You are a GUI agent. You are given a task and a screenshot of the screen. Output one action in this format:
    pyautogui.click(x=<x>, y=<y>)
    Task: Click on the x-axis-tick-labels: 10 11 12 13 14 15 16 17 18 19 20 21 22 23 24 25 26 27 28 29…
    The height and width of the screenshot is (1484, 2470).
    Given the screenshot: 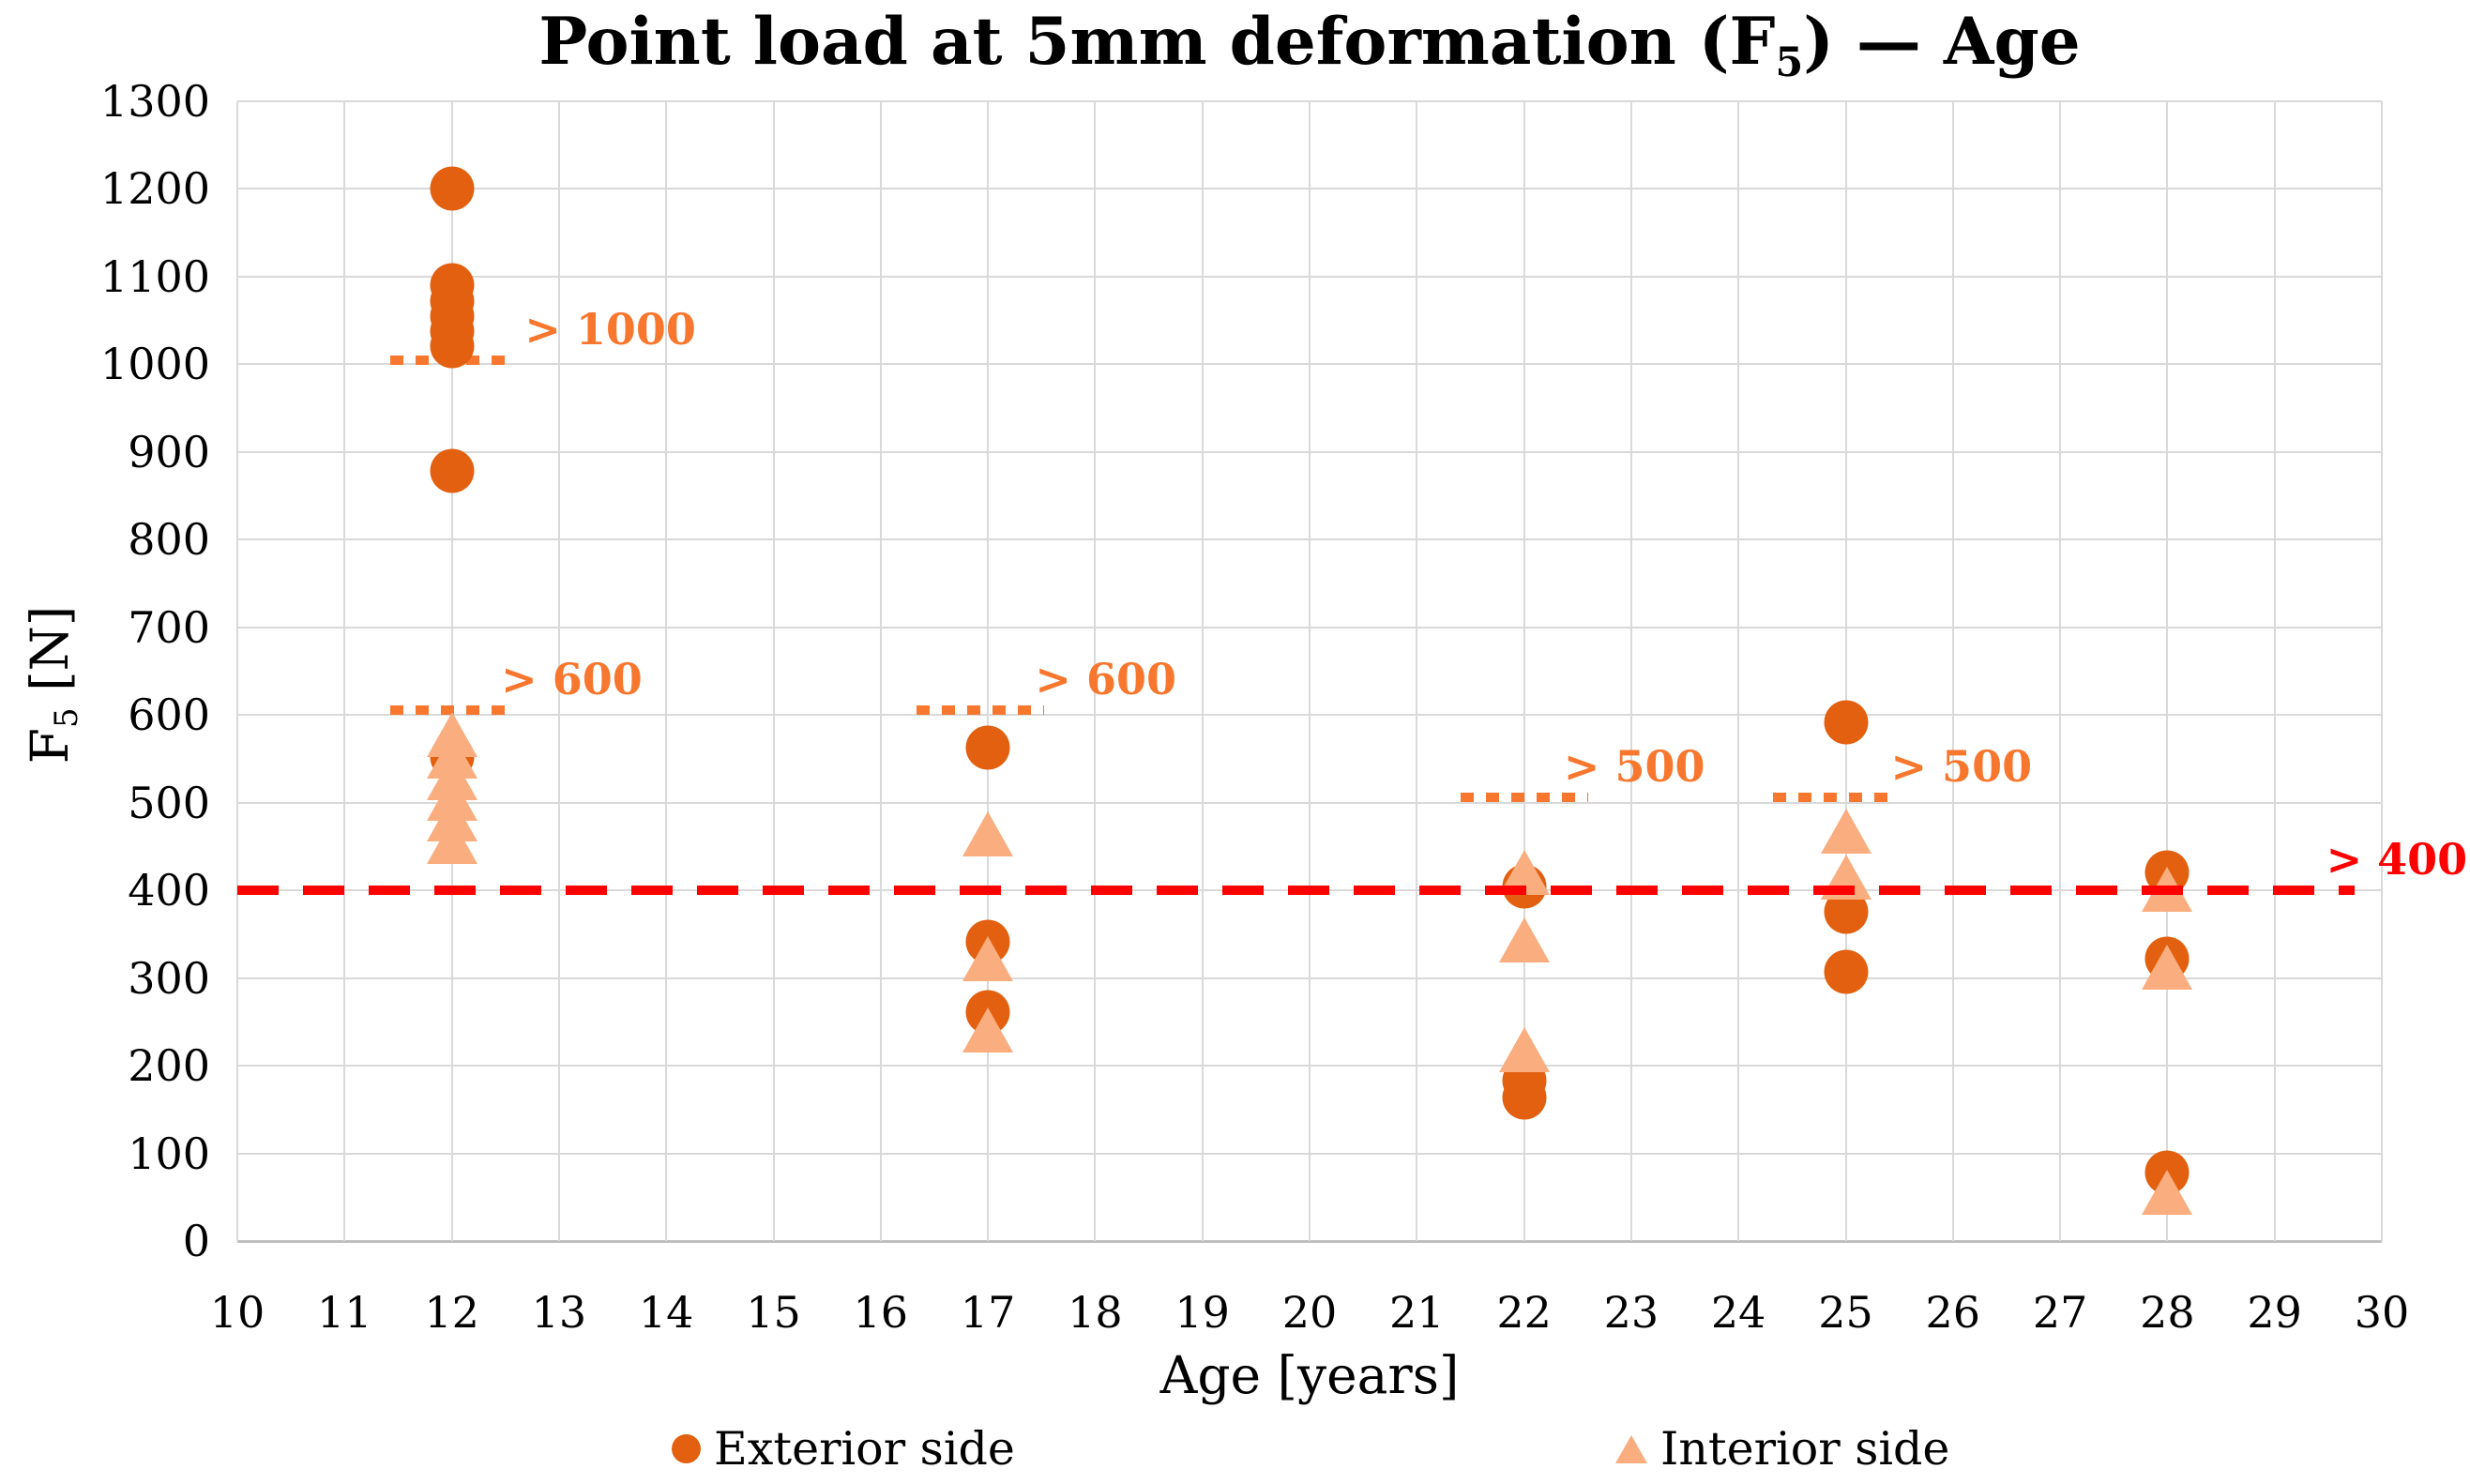 What is the action you would take?
    pyautogui.click(x=1310, y=1315)
    